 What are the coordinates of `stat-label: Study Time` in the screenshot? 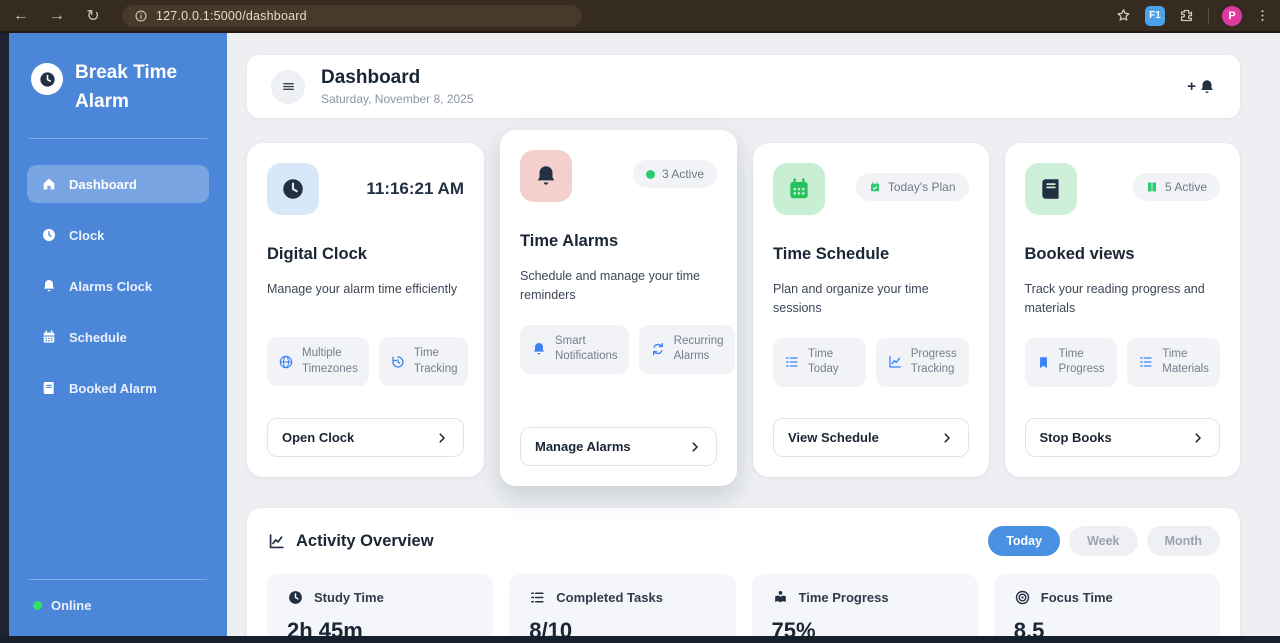 It's located at (349, 597).